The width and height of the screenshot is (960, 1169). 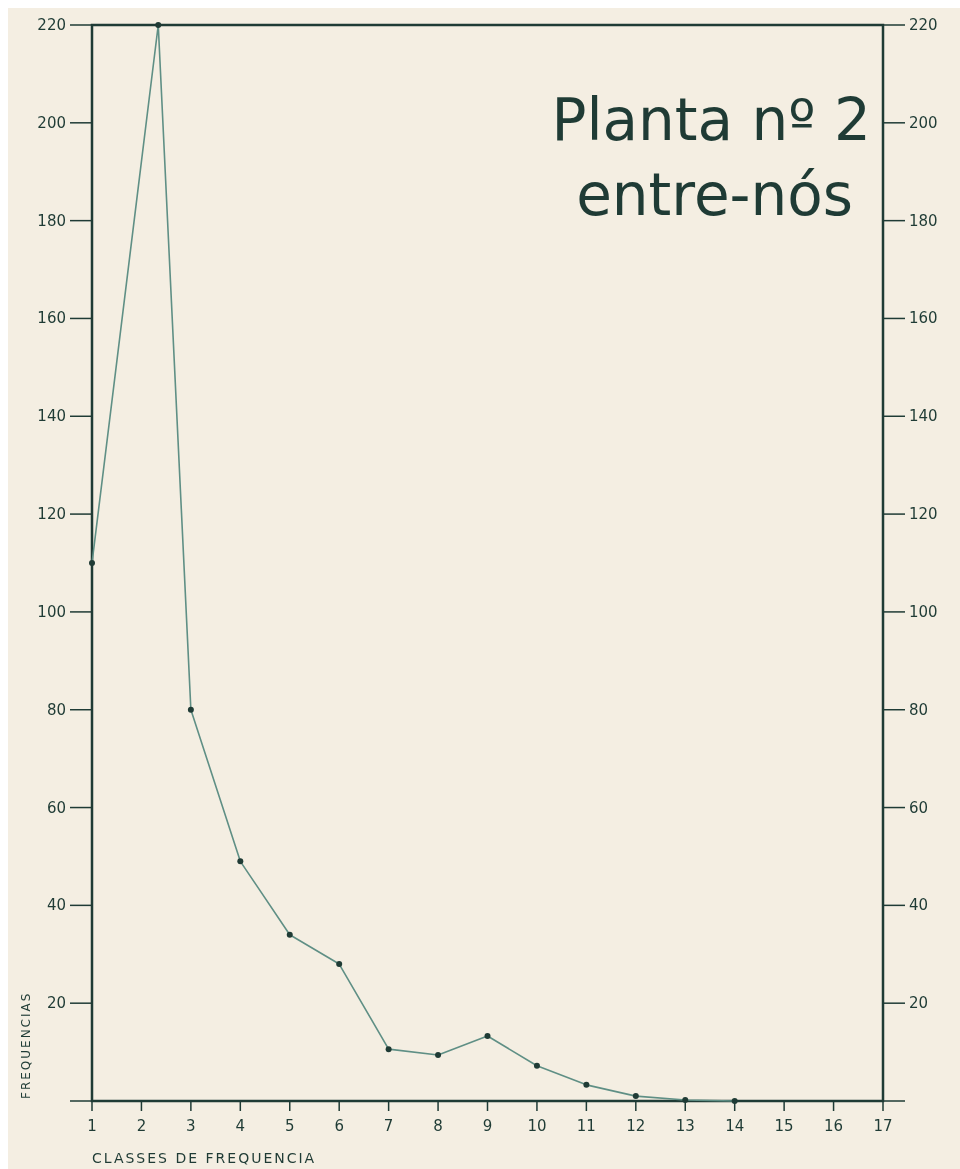 What do you see at coordinates (51, 514) in the screenshot?
I see `y-tick-label: 120` at bounding box center [51, 514].